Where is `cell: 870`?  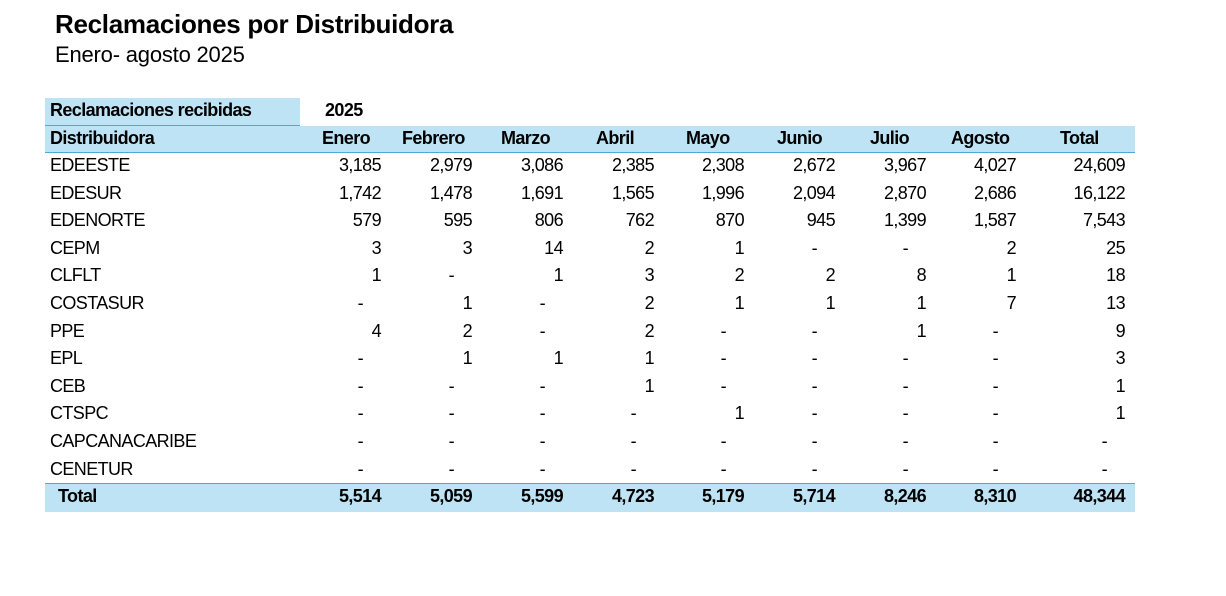 cell: 870 is located at coordinates (730, 220).